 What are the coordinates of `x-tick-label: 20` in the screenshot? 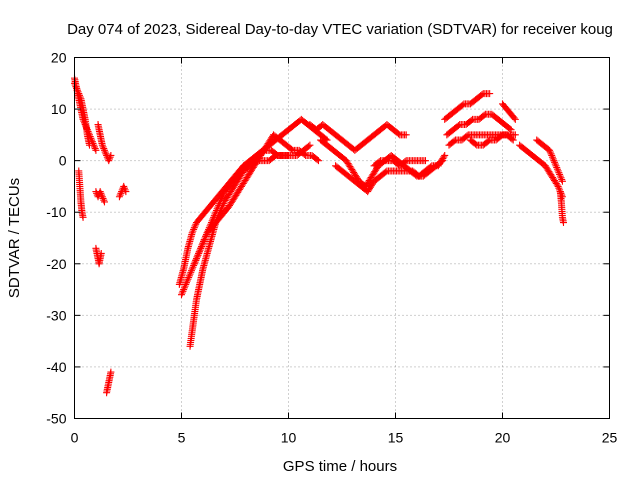 It's located at (503, 438).